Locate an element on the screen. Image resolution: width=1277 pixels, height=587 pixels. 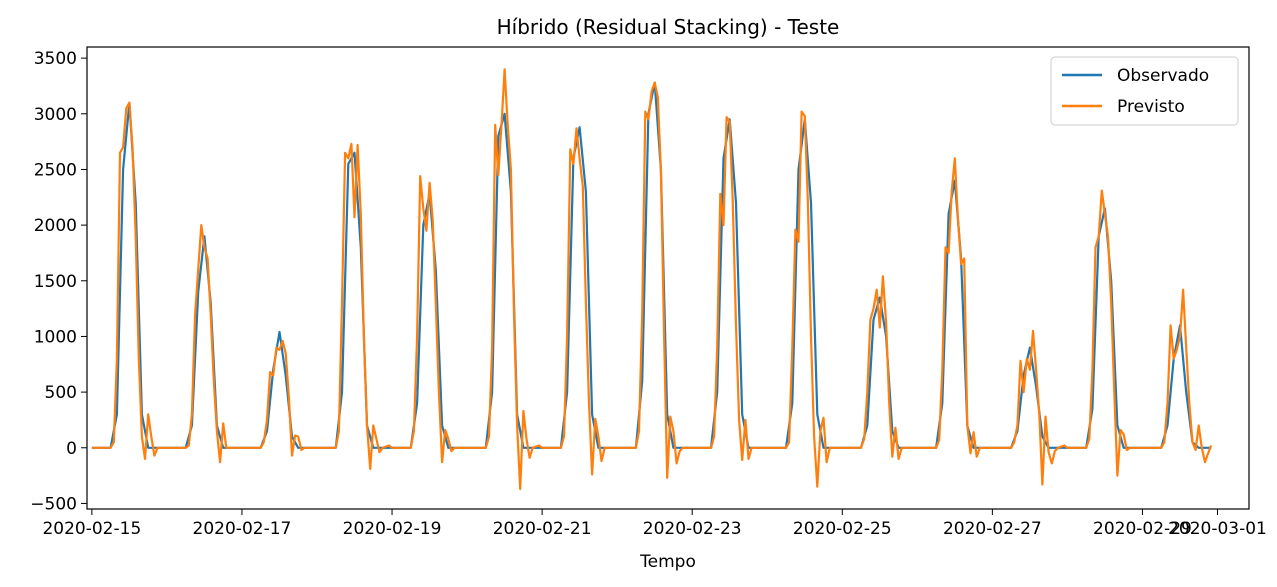
y-tick-label: 0 is located at coordinates (71, 449).